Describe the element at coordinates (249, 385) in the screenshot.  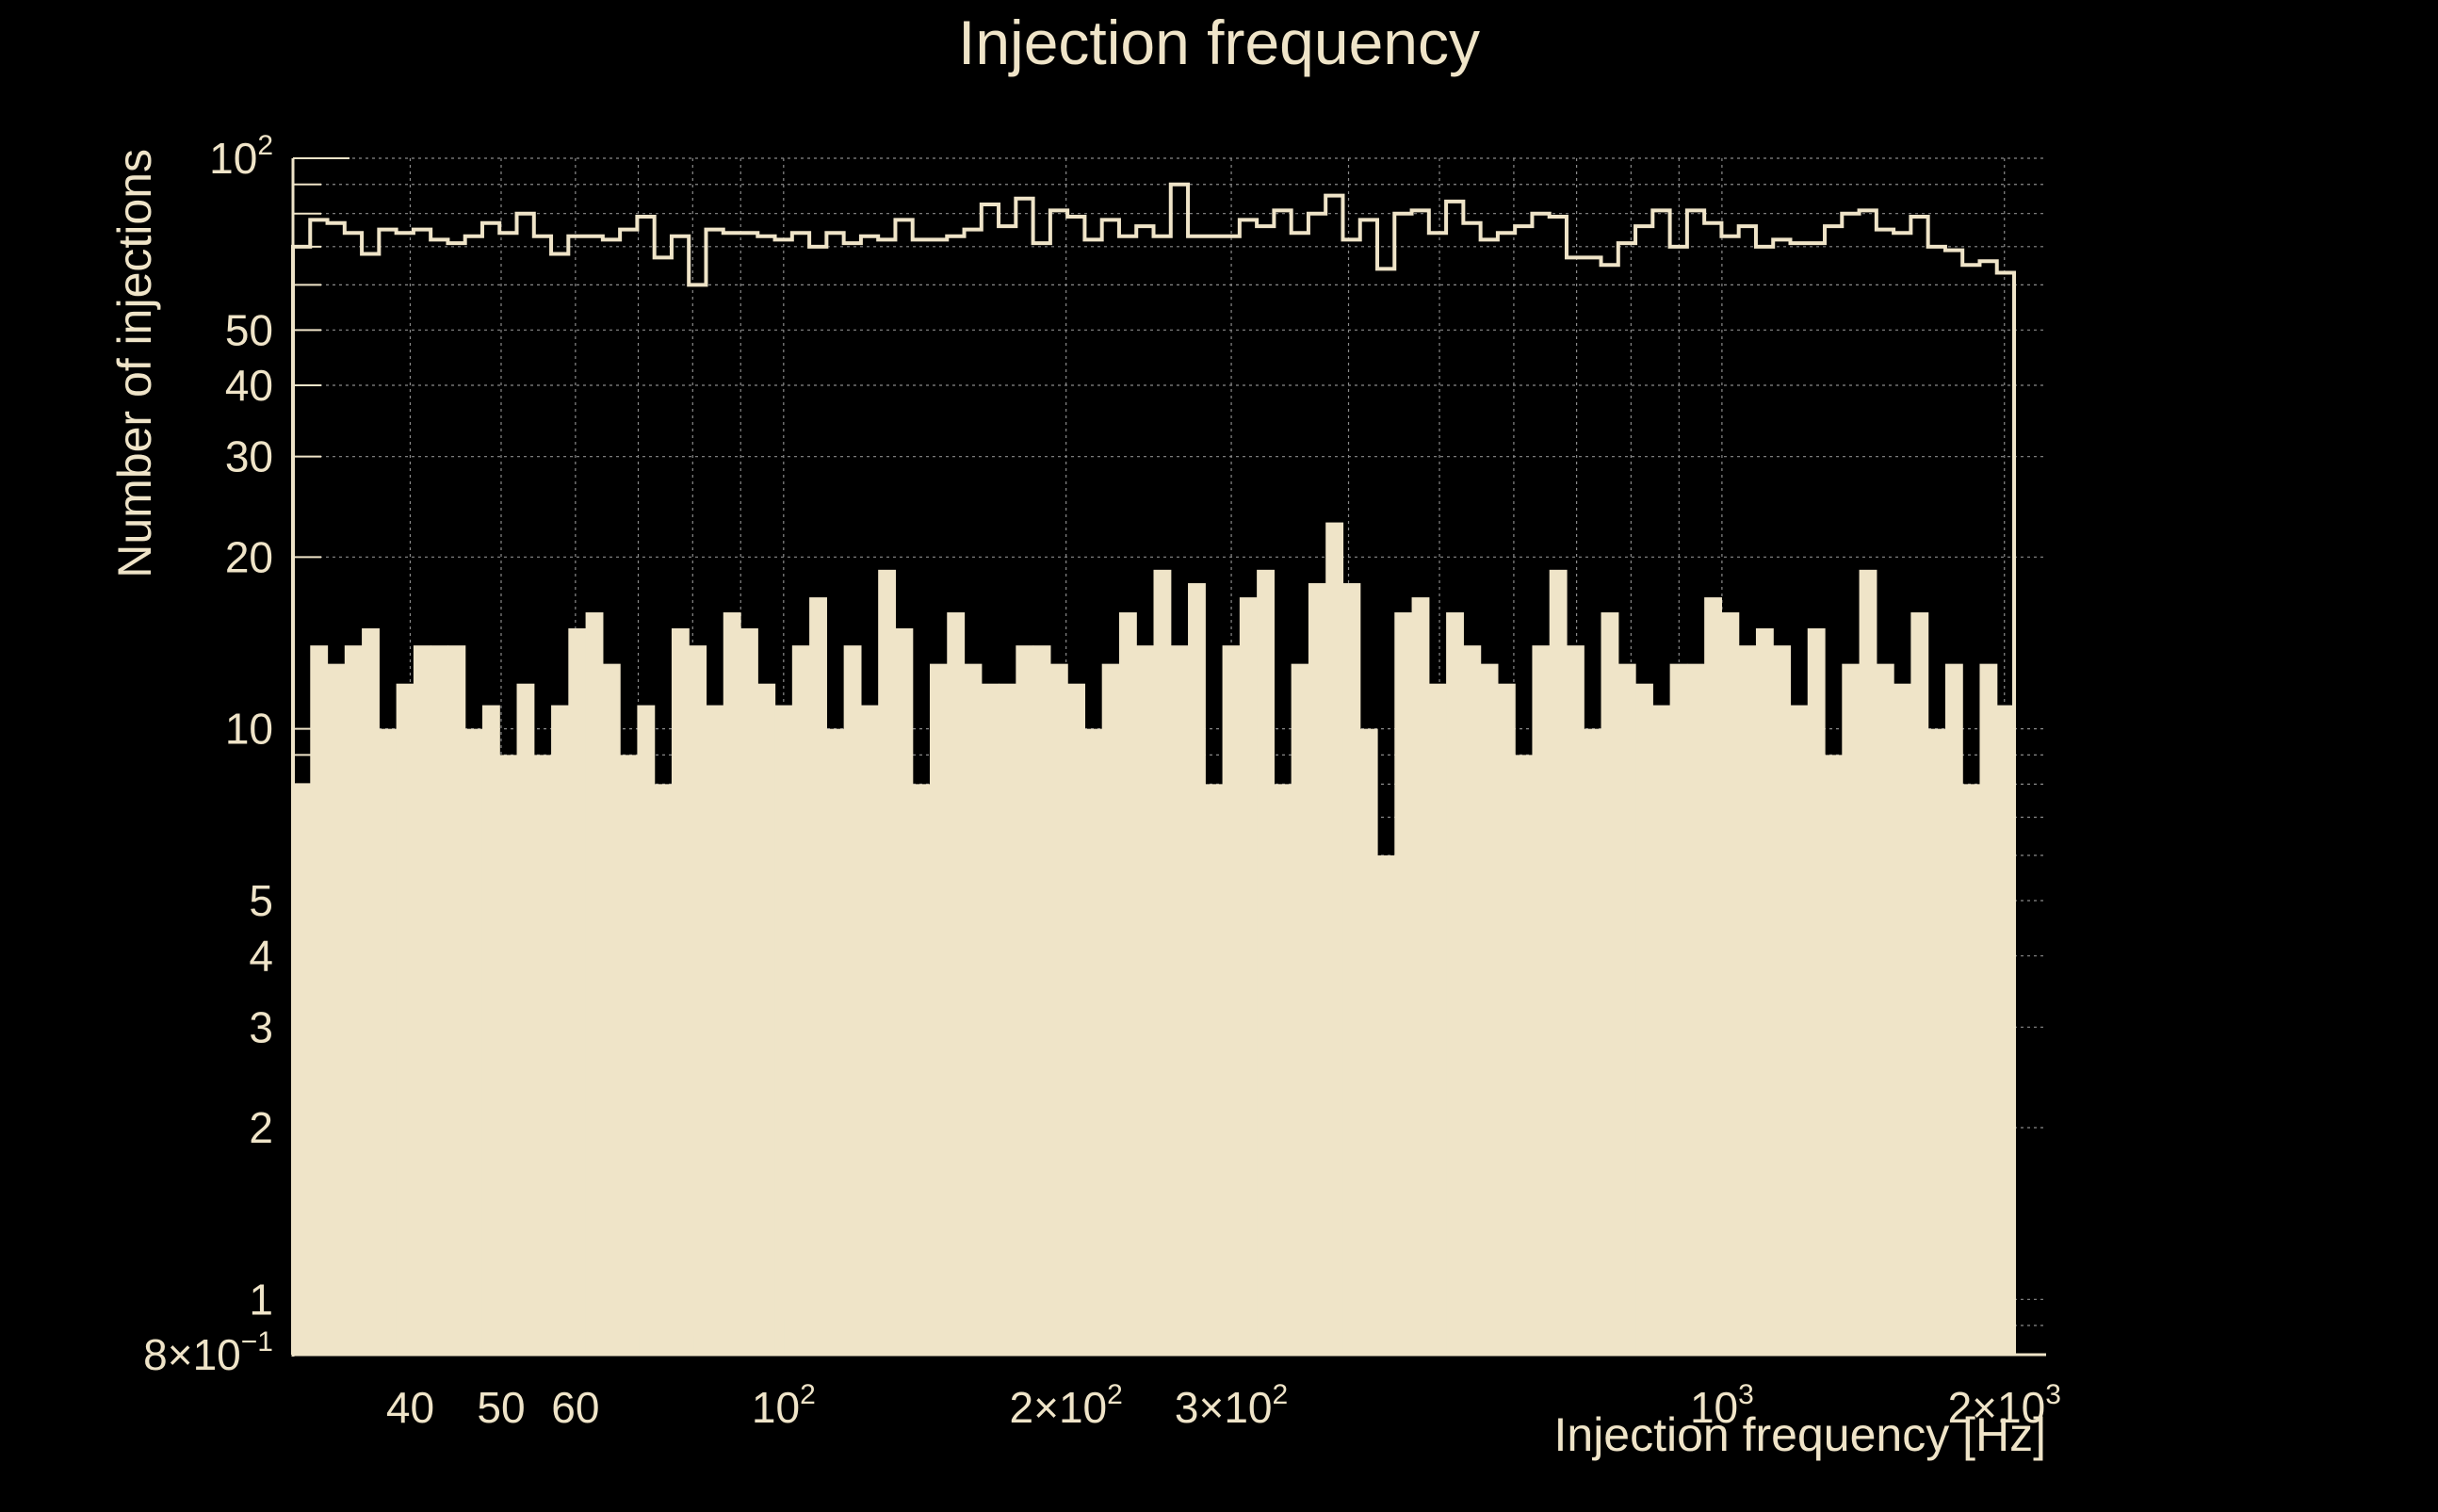
I see `y-tick-label: 40` at that location.